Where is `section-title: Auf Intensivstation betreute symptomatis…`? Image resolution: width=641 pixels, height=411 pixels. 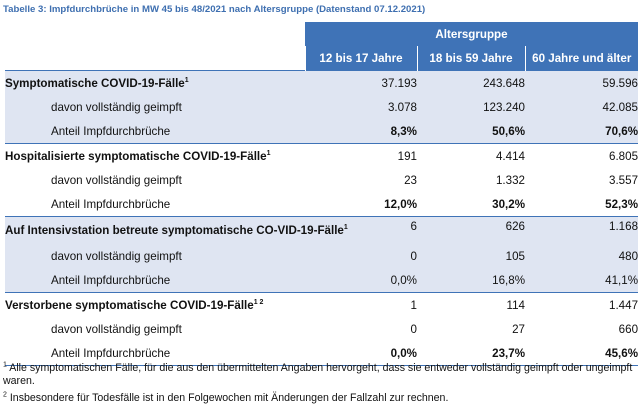
section-title: Auf Intensivstation betreute symptomatis… is located at coordinates (176, 230).